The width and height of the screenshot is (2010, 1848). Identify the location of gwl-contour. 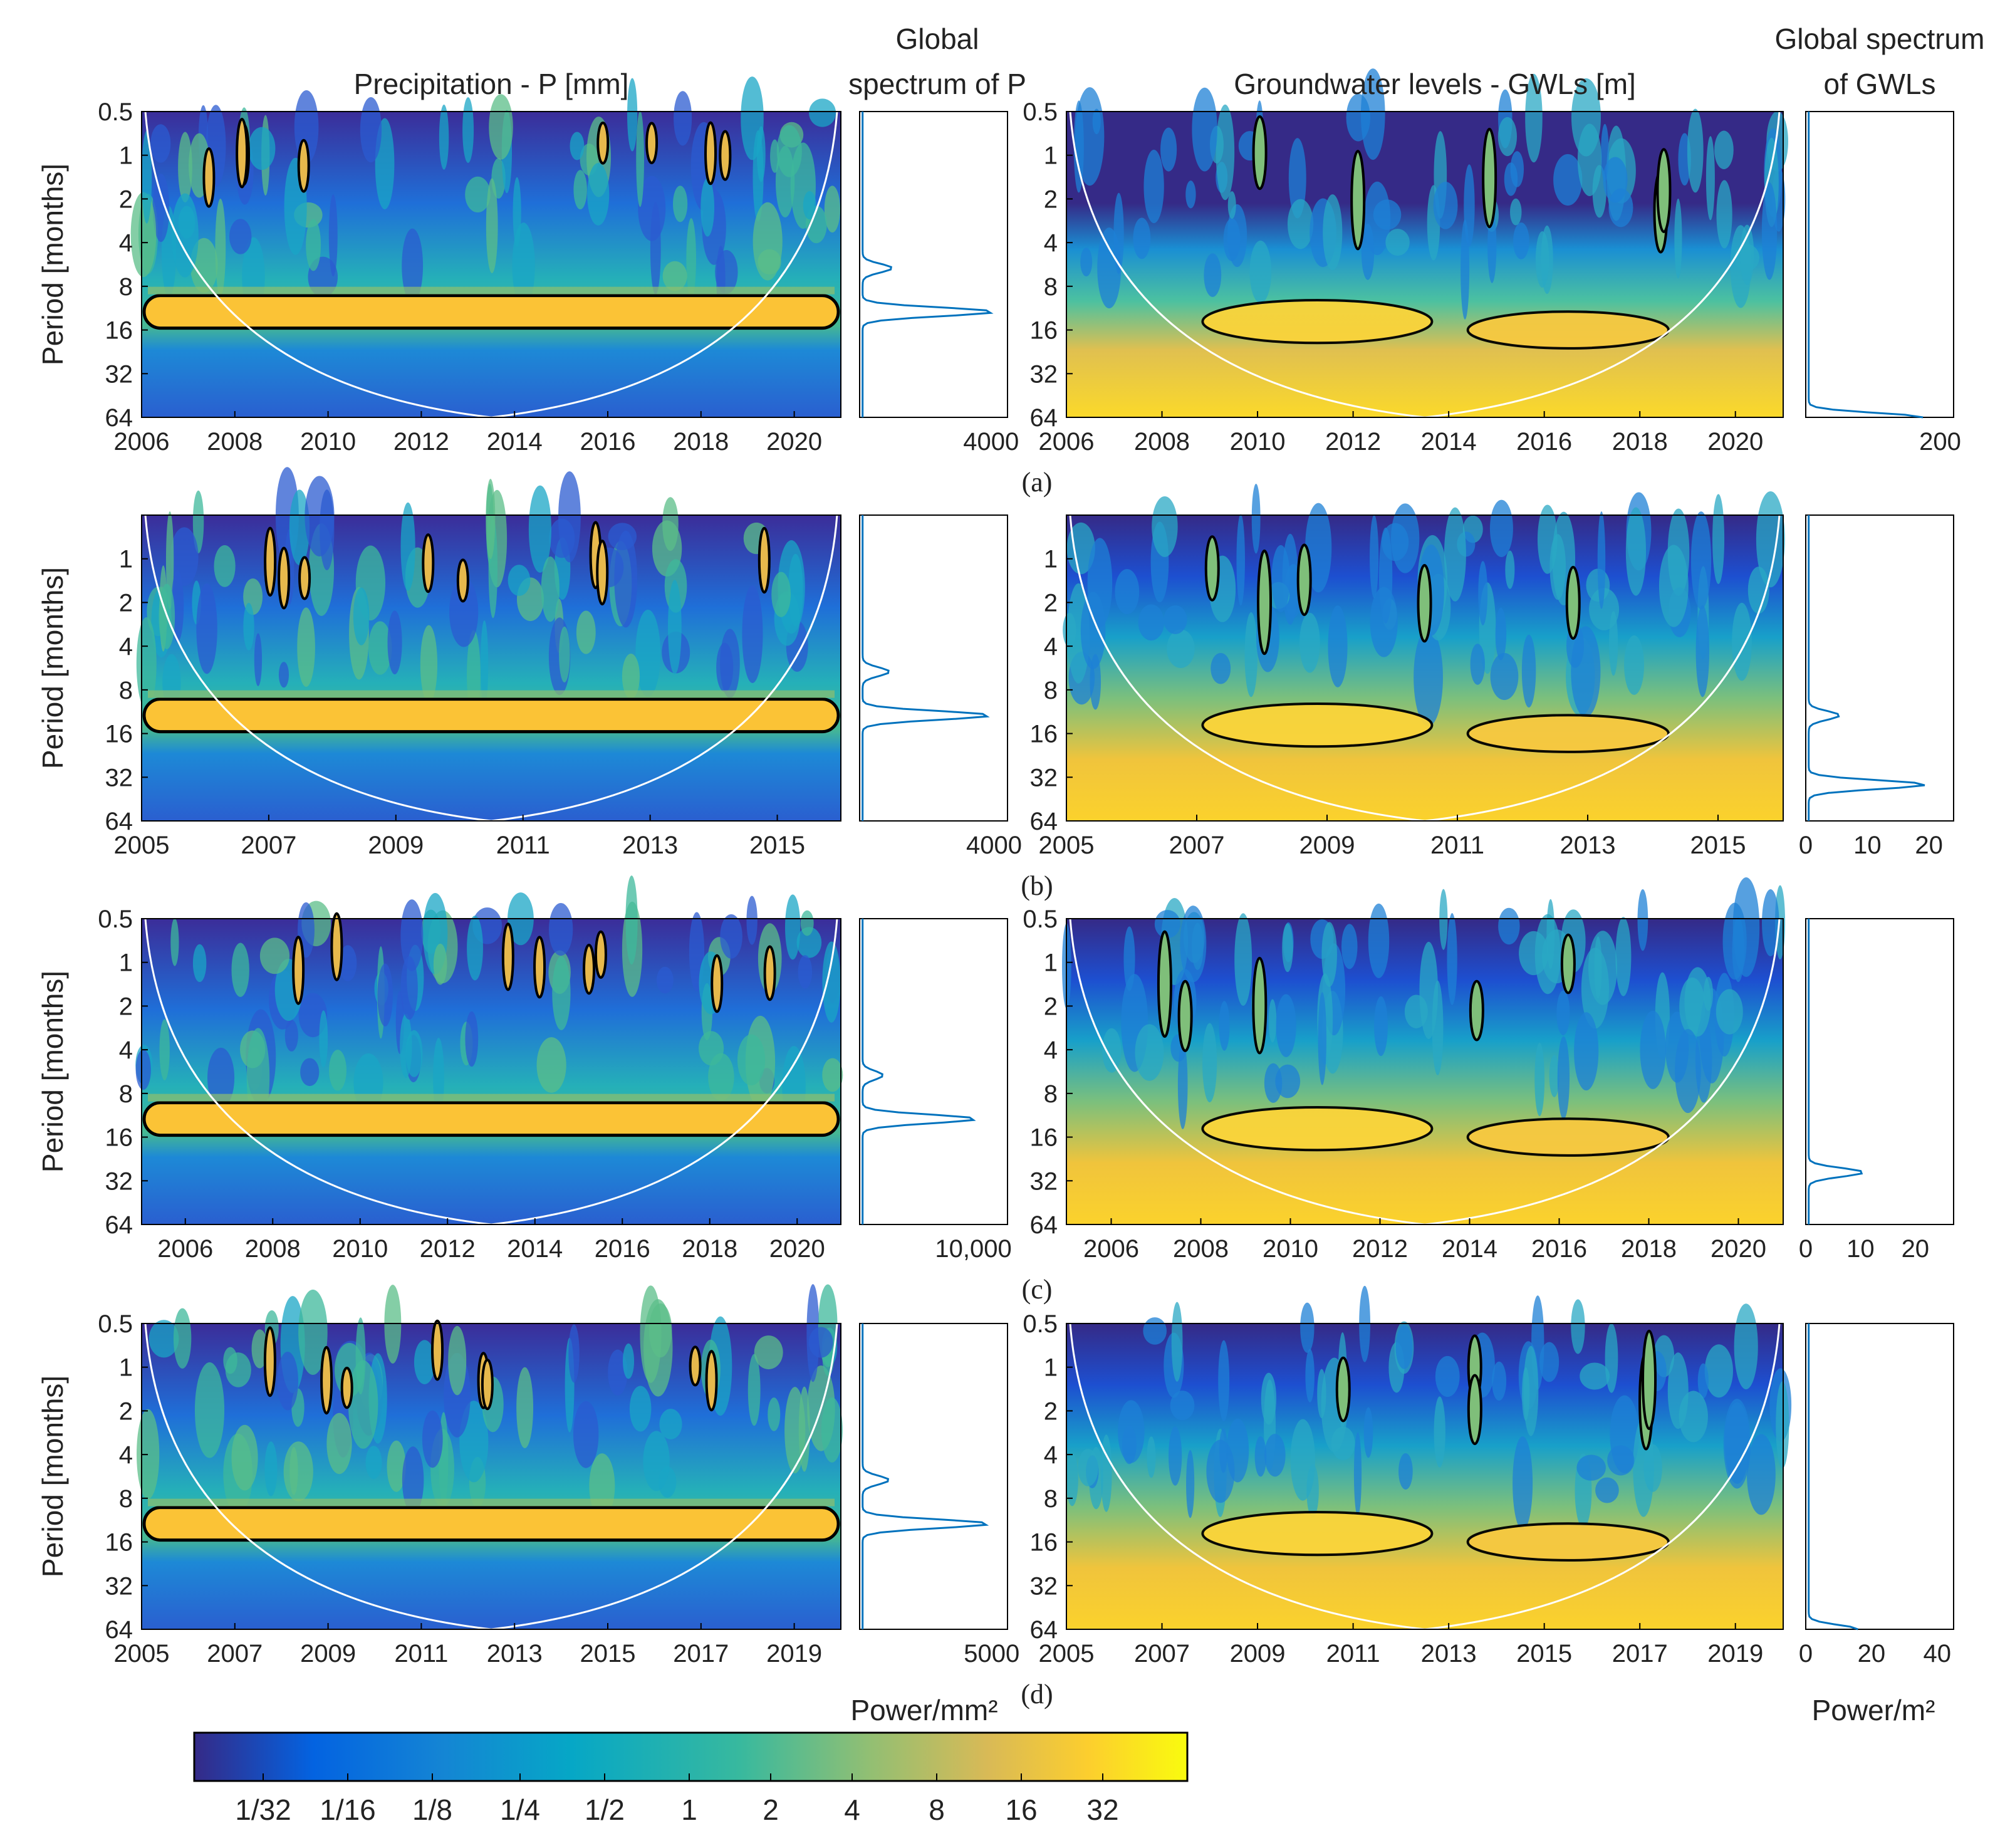
(1317, 321).